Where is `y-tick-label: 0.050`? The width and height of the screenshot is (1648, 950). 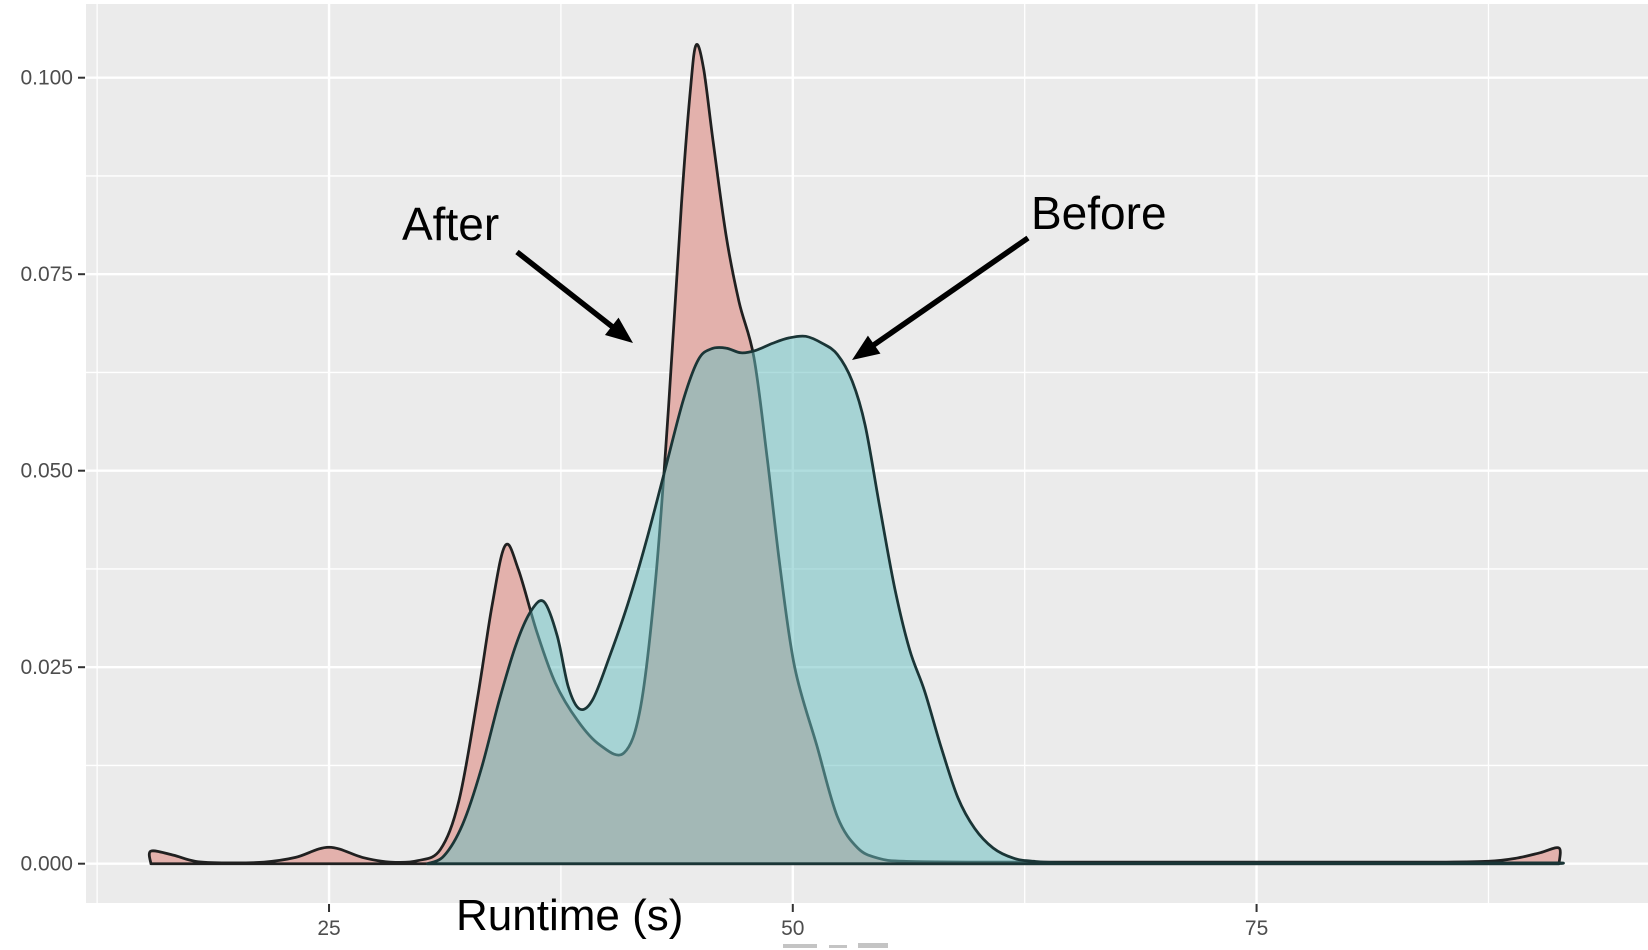 y-tick-label: 0.050 is located at coordinates (46, 471).